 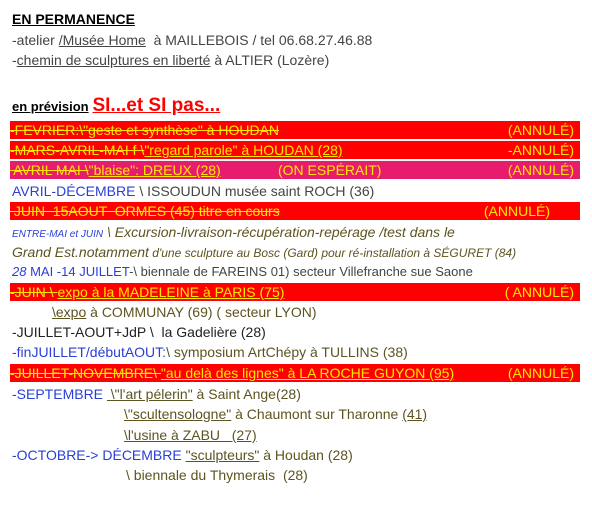 I want to click on text: \ biennale du Thymerais (28), so click(x=217, y=475).